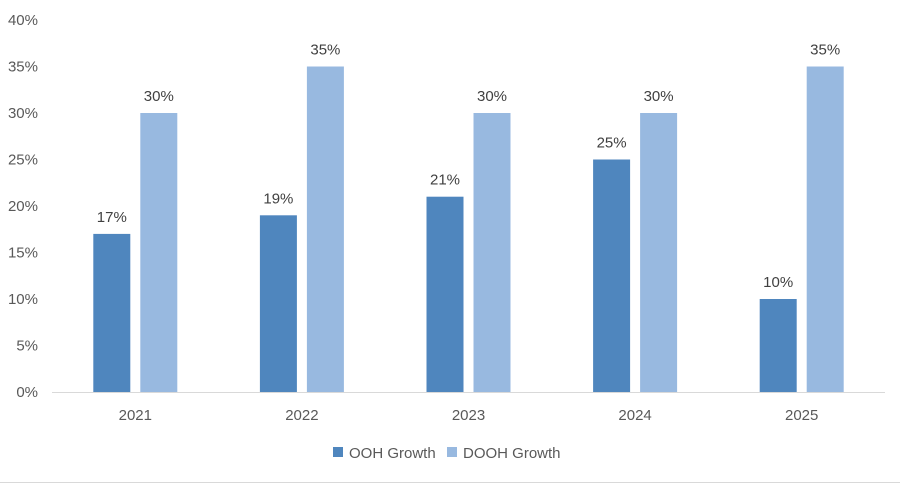  Describe the element at coordinates (825, 229) in the screenshot. I see `bar-dooh-2025` at that location.